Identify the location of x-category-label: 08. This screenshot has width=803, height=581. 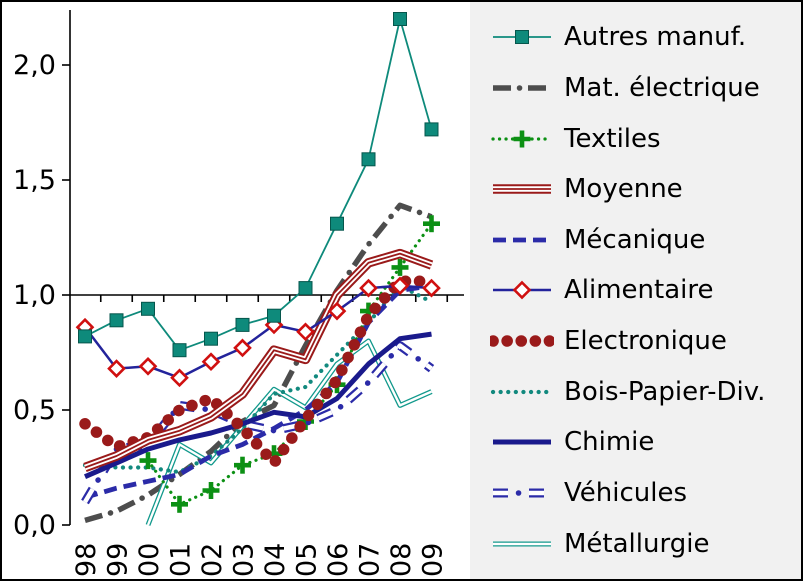
(401, 560).